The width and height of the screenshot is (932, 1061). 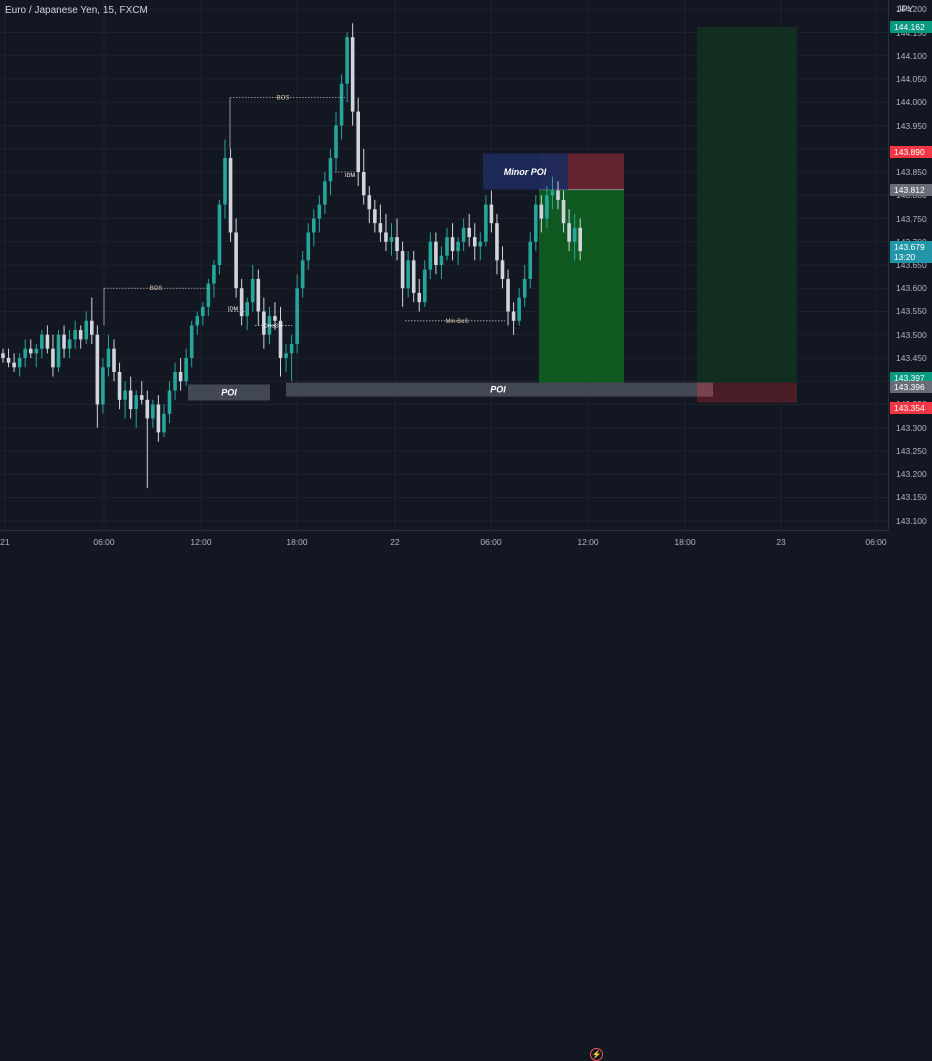 What do you see at coordinates (498, 390) in the screenshot?
I see `poi-label-main: POI` at bounding box center [498, 390].